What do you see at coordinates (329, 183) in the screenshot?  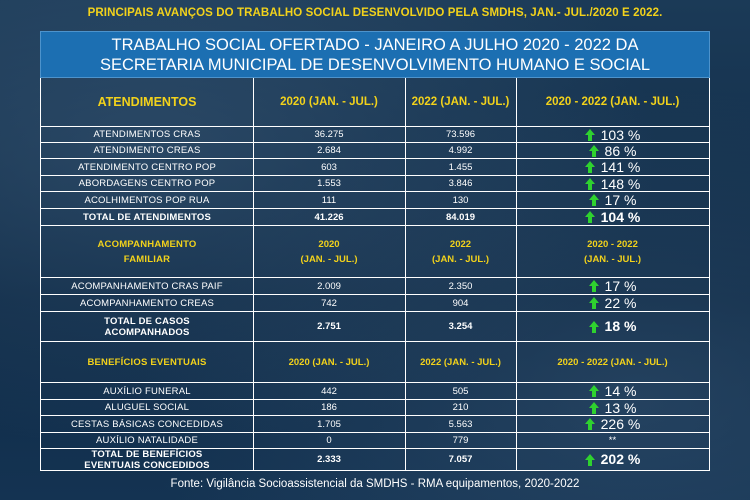 I see `value-2020: 1.553` at bounding box center [329, 183].